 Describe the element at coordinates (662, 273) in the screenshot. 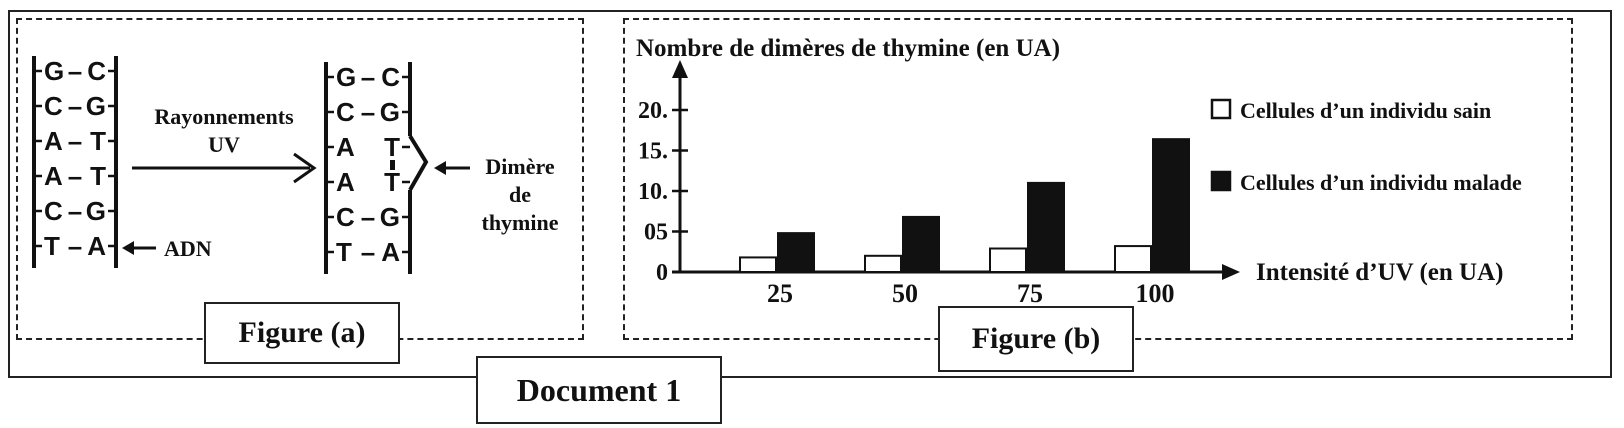

I see `y-tick-label: 0` at that location.